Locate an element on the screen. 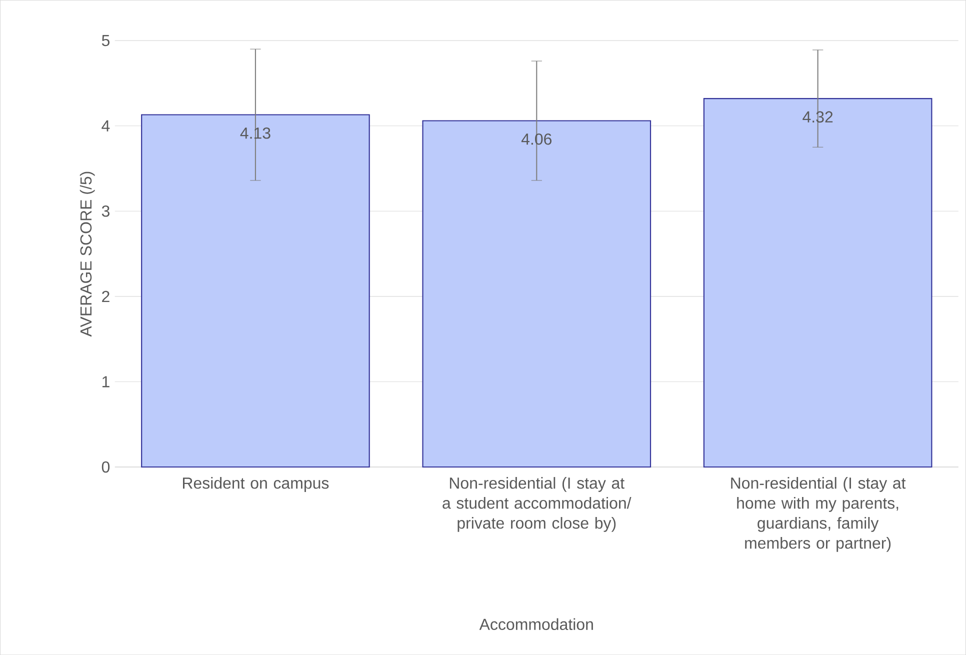  x-axis-title: Accommodation is located at coordinates (536, 624).